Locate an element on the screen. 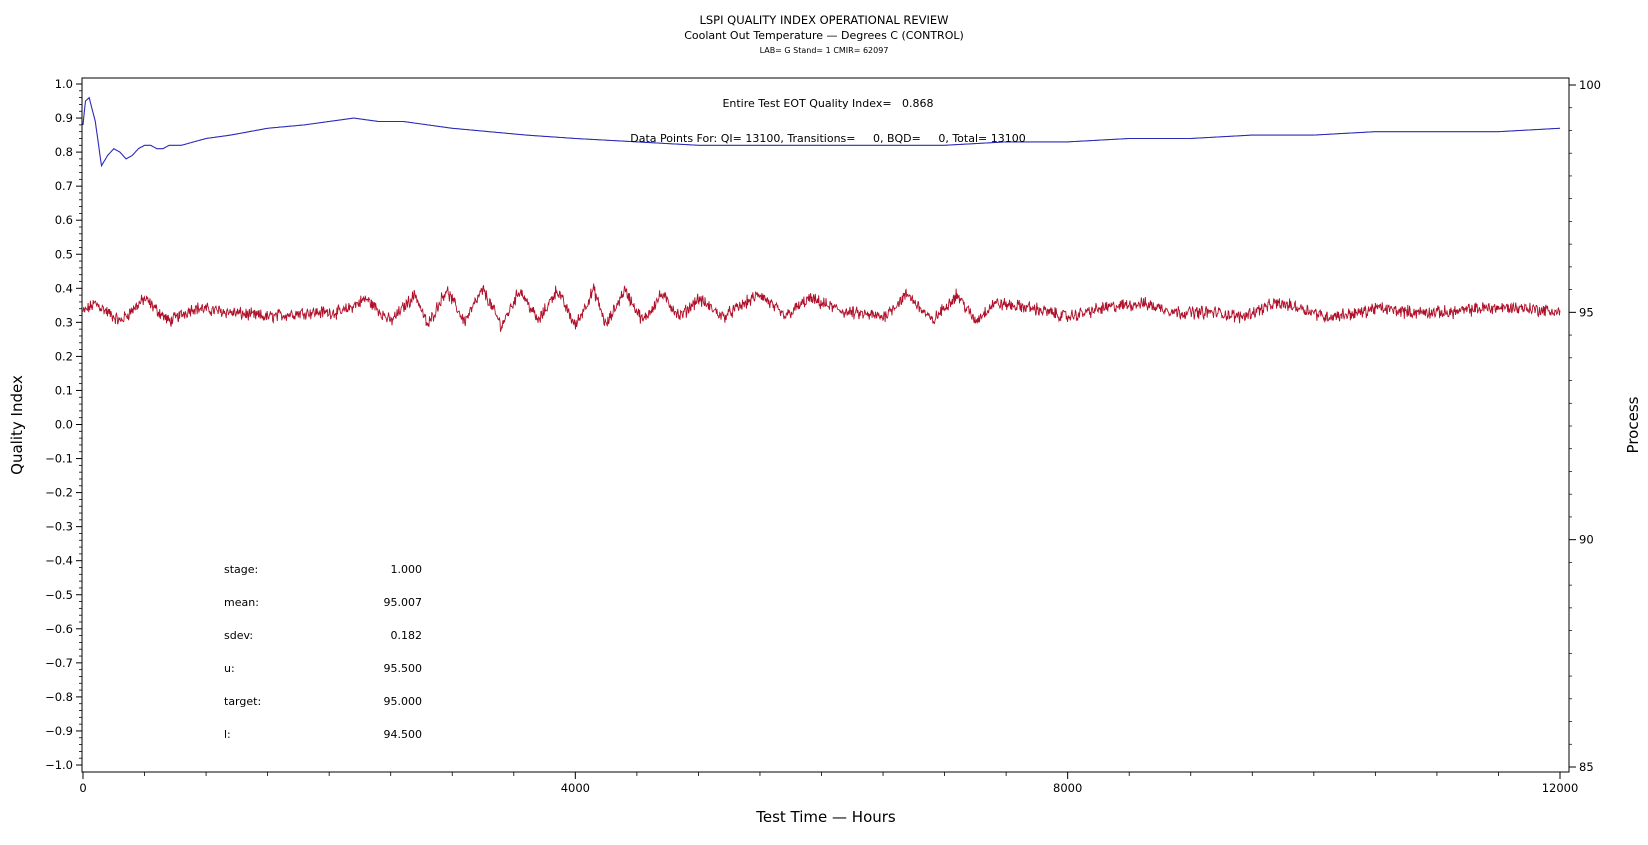 The image size is (1648, 845). y-tick-label: 0.6 is located at coordinates (64, 220).